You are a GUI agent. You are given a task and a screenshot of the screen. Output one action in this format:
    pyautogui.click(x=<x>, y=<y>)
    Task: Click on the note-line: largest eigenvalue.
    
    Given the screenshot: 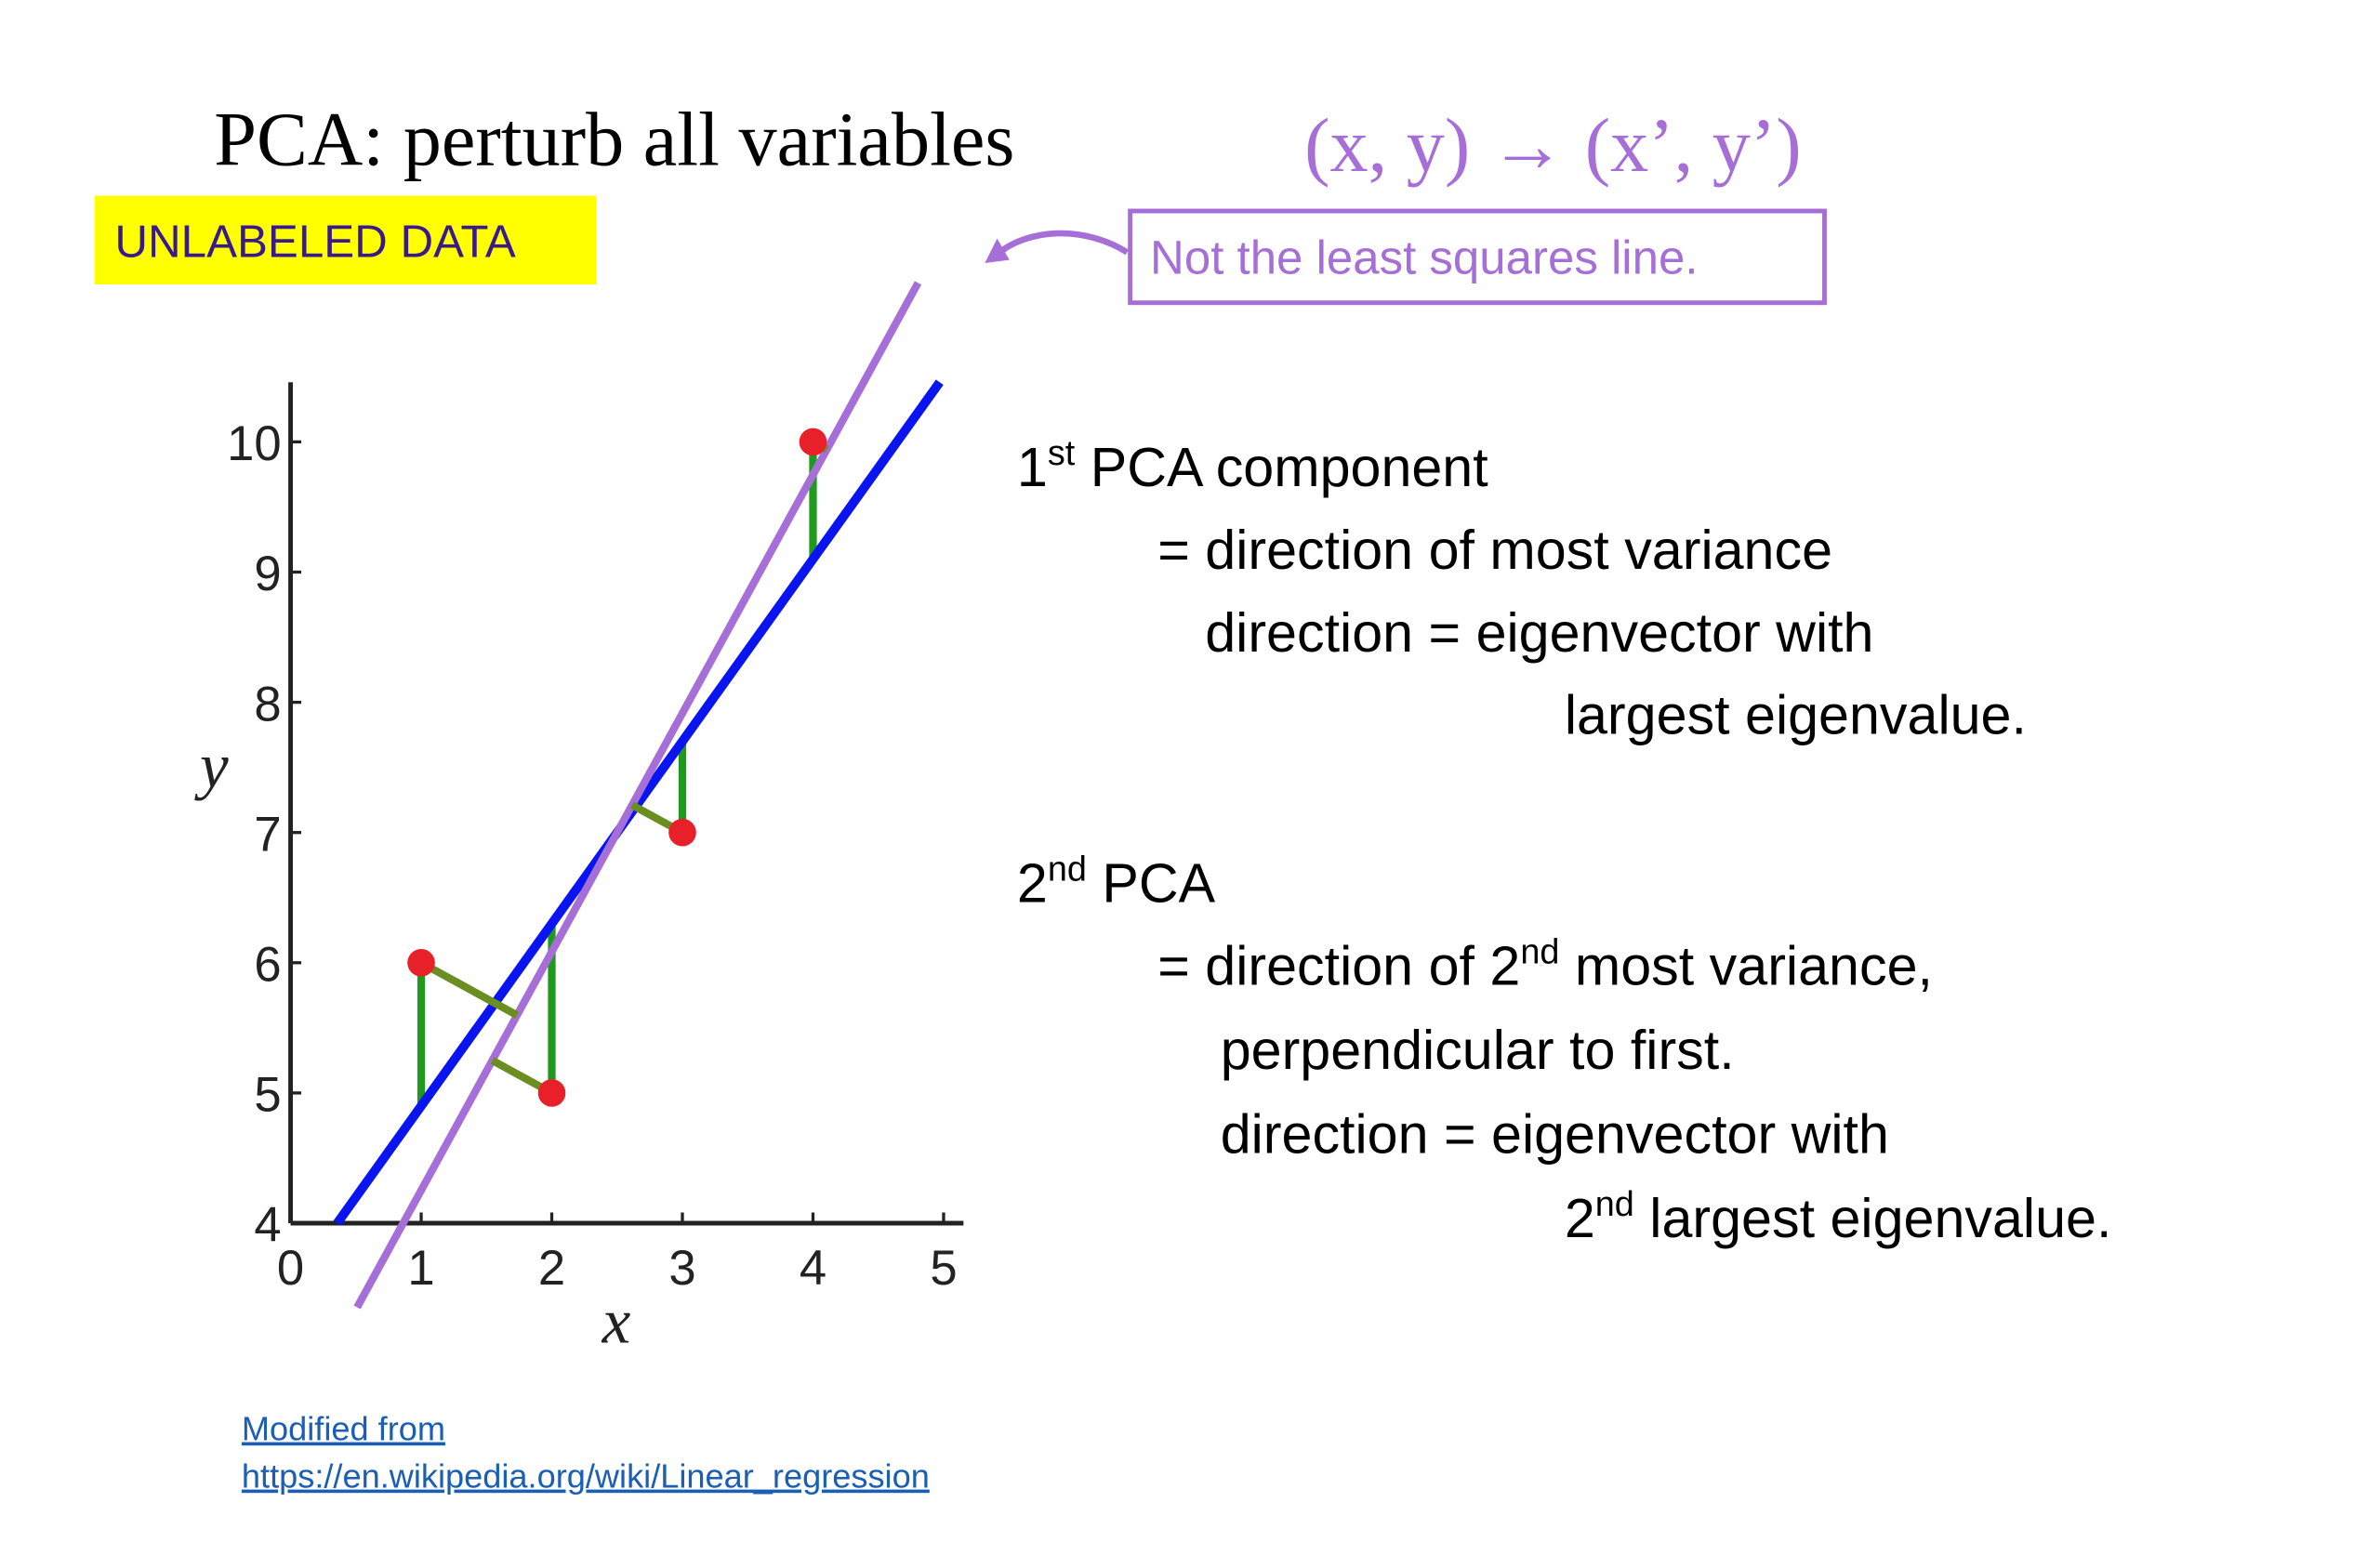 What is the action you would take?
    pyautogui.click(x=1796, y=715)
    